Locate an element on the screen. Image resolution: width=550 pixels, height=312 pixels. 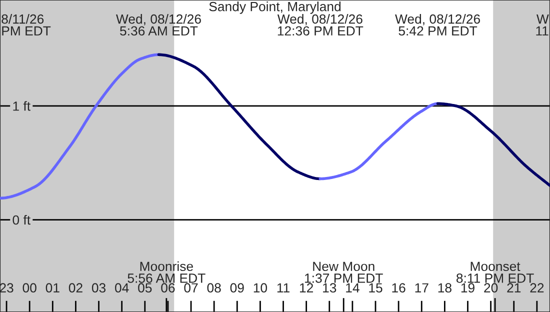
annotation: Moonrise 5:56 AM EDT is located at coordinates (167, 272).